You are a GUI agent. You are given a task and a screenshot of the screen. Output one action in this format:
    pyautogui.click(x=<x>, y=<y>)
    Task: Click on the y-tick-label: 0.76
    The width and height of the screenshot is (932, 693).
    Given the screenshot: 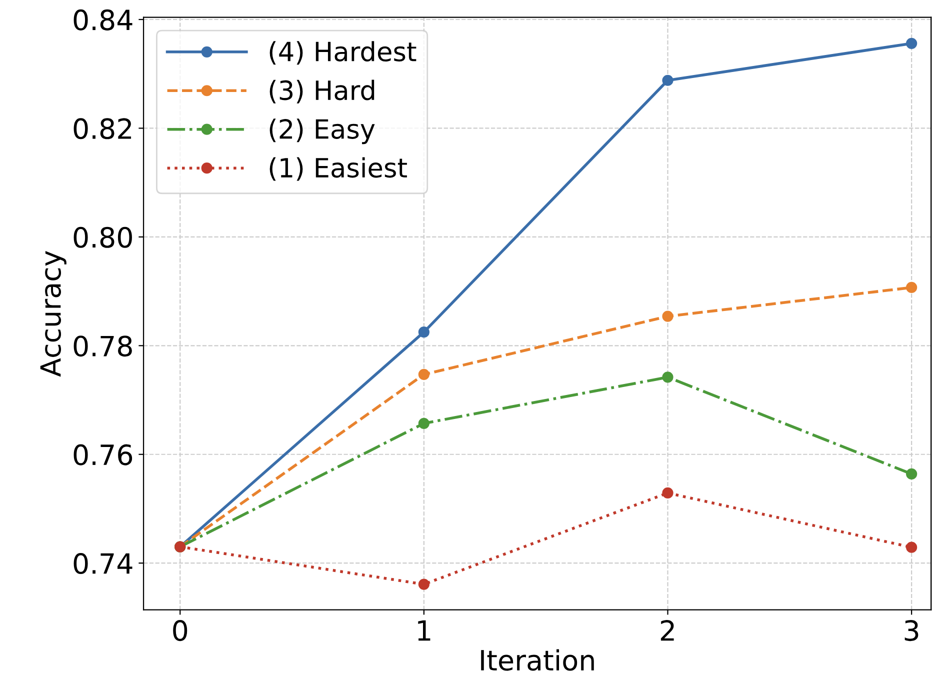 What is the action you would take?
    pyautogui.click(x=103, y=455)
    